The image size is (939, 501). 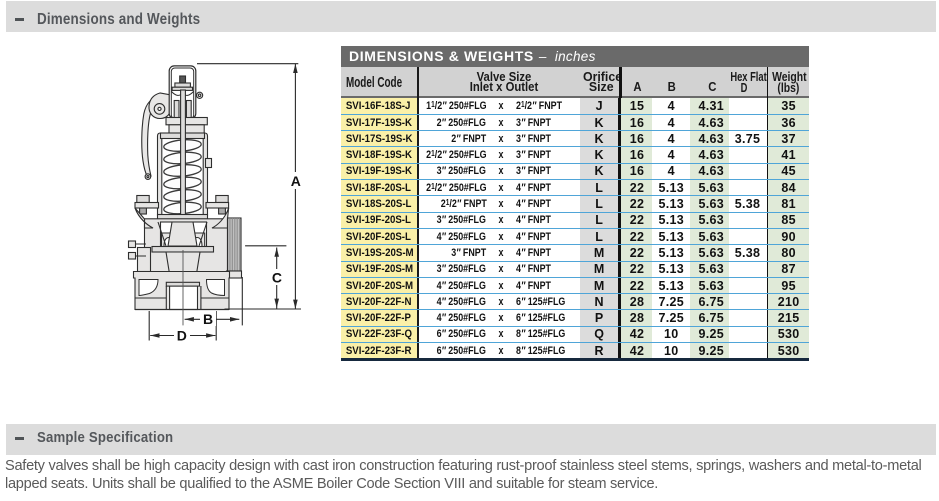 I want to click on svg-text: C, so click(x=277, y=278).